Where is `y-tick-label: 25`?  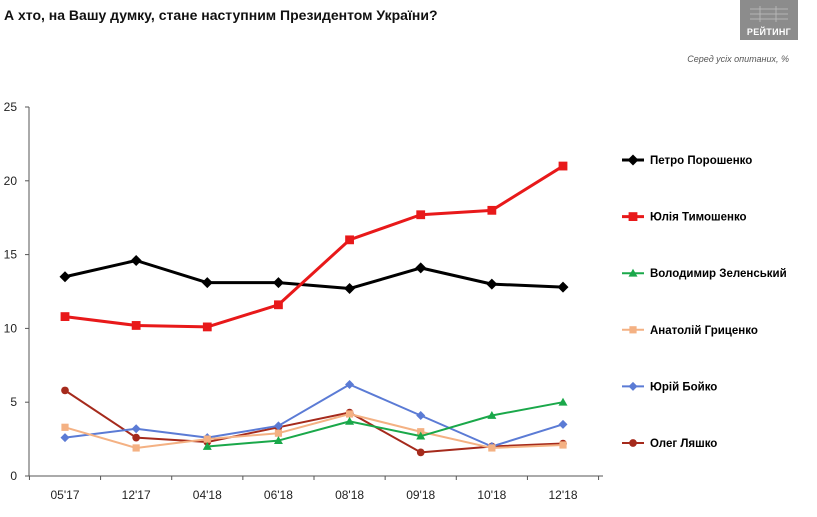
y-tick-label: 25 is located at coordinates (11, 107).